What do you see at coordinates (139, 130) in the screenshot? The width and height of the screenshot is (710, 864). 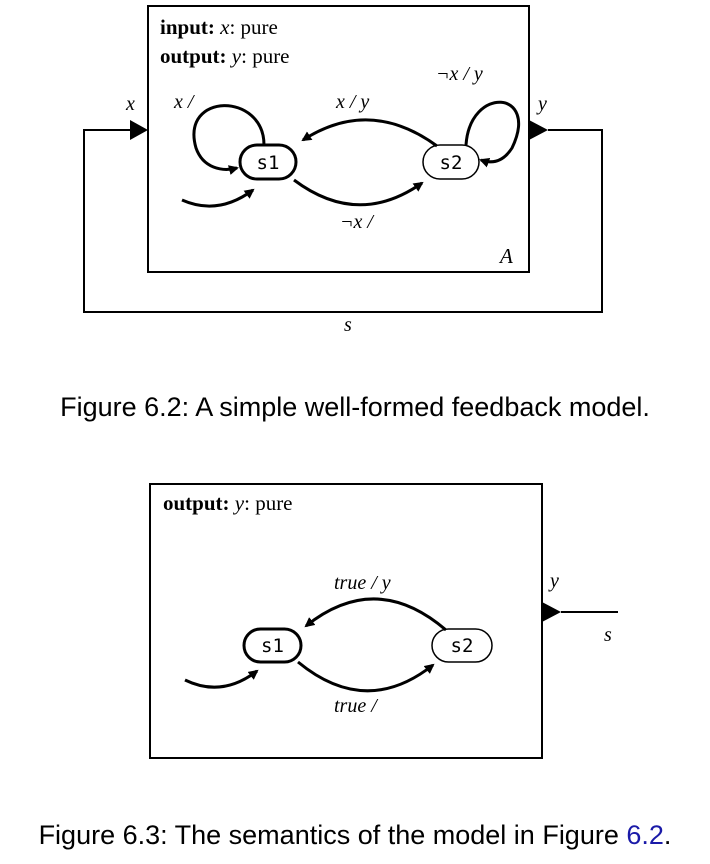 I see `input-port-triangle` at bounding box center [139, 130].